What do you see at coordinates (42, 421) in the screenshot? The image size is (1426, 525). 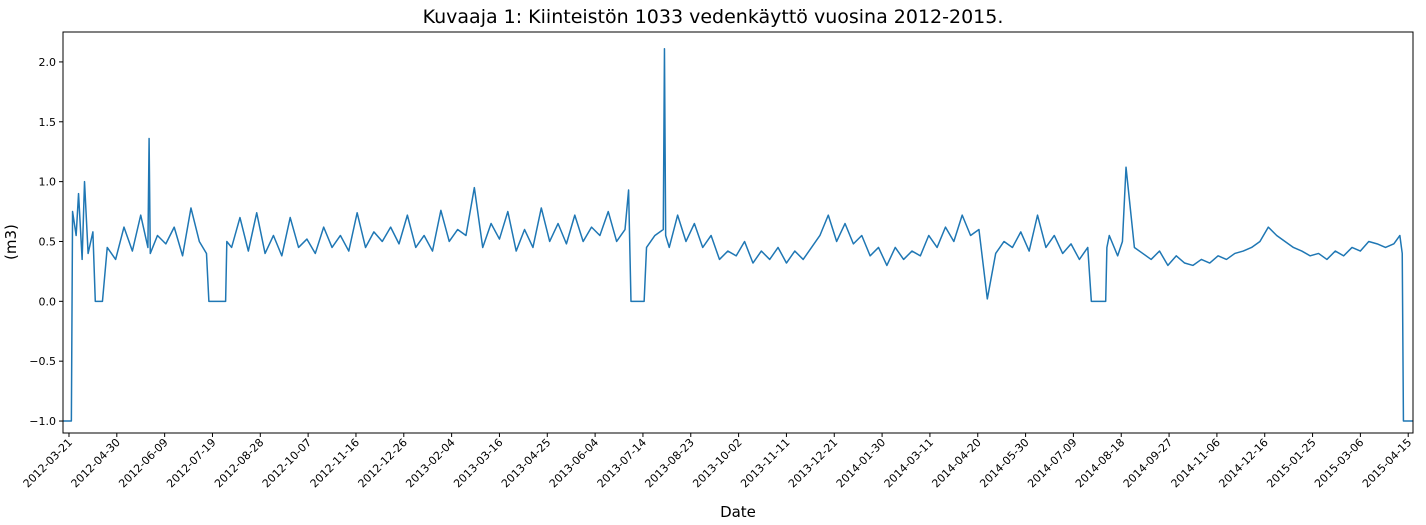 I see `y-tick-label: −1.0` at bounding box center [42, 421].